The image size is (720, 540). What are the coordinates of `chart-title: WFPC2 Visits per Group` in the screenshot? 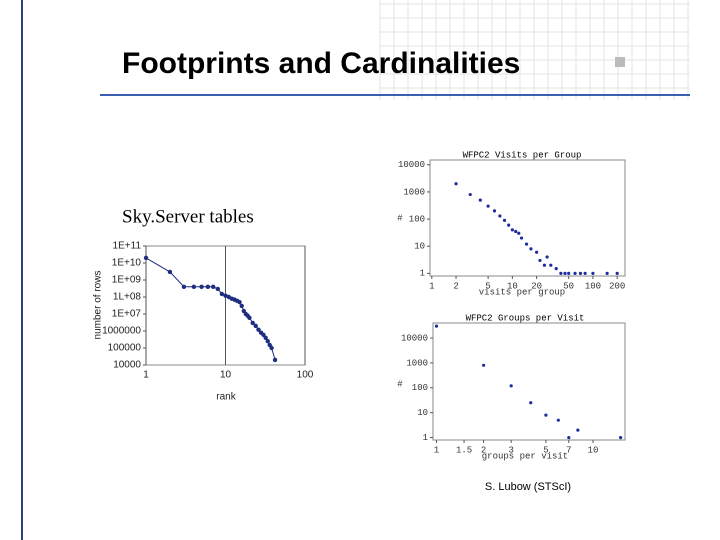 It's located at (522, 155).